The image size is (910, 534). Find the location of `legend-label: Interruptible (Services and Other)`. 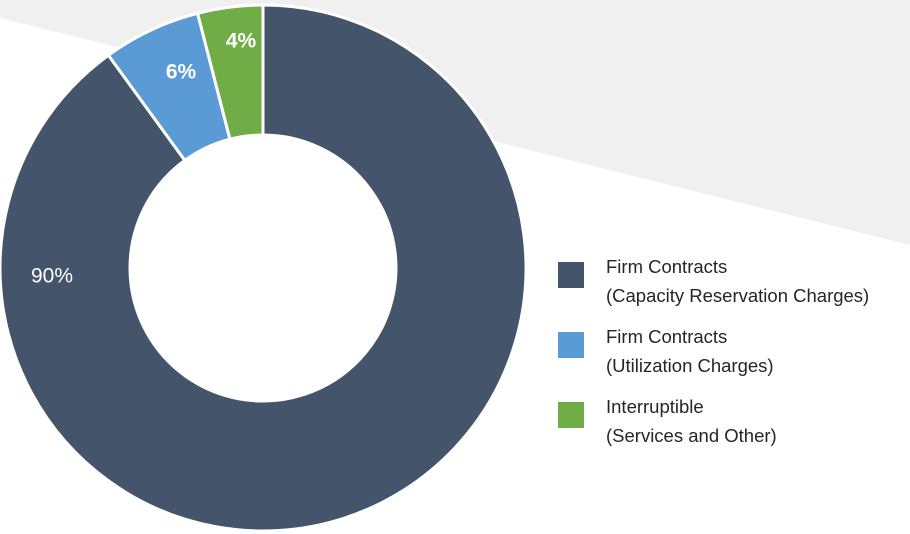

legend-label: Interruptible (Services and Other) is located at coordinates (691, 421).